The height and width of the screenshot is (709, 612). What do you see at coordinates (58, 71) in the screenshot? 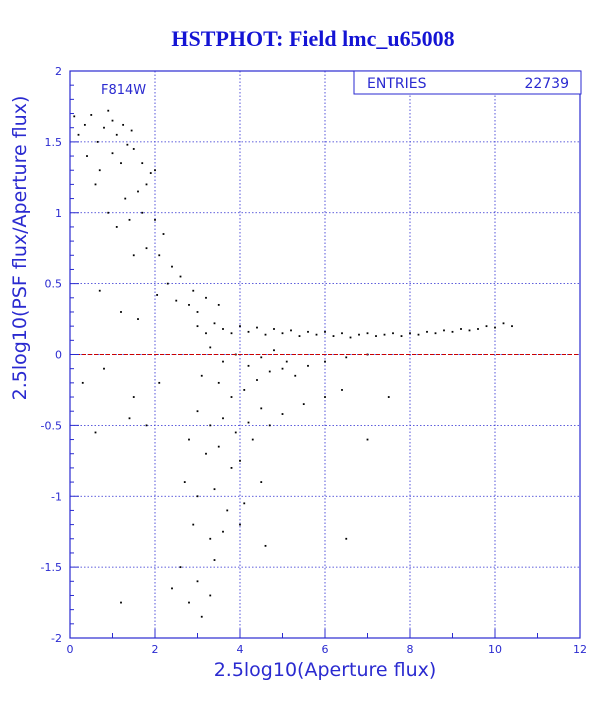
I see `y-tick-label: 2` at bounding box center [58, 71].